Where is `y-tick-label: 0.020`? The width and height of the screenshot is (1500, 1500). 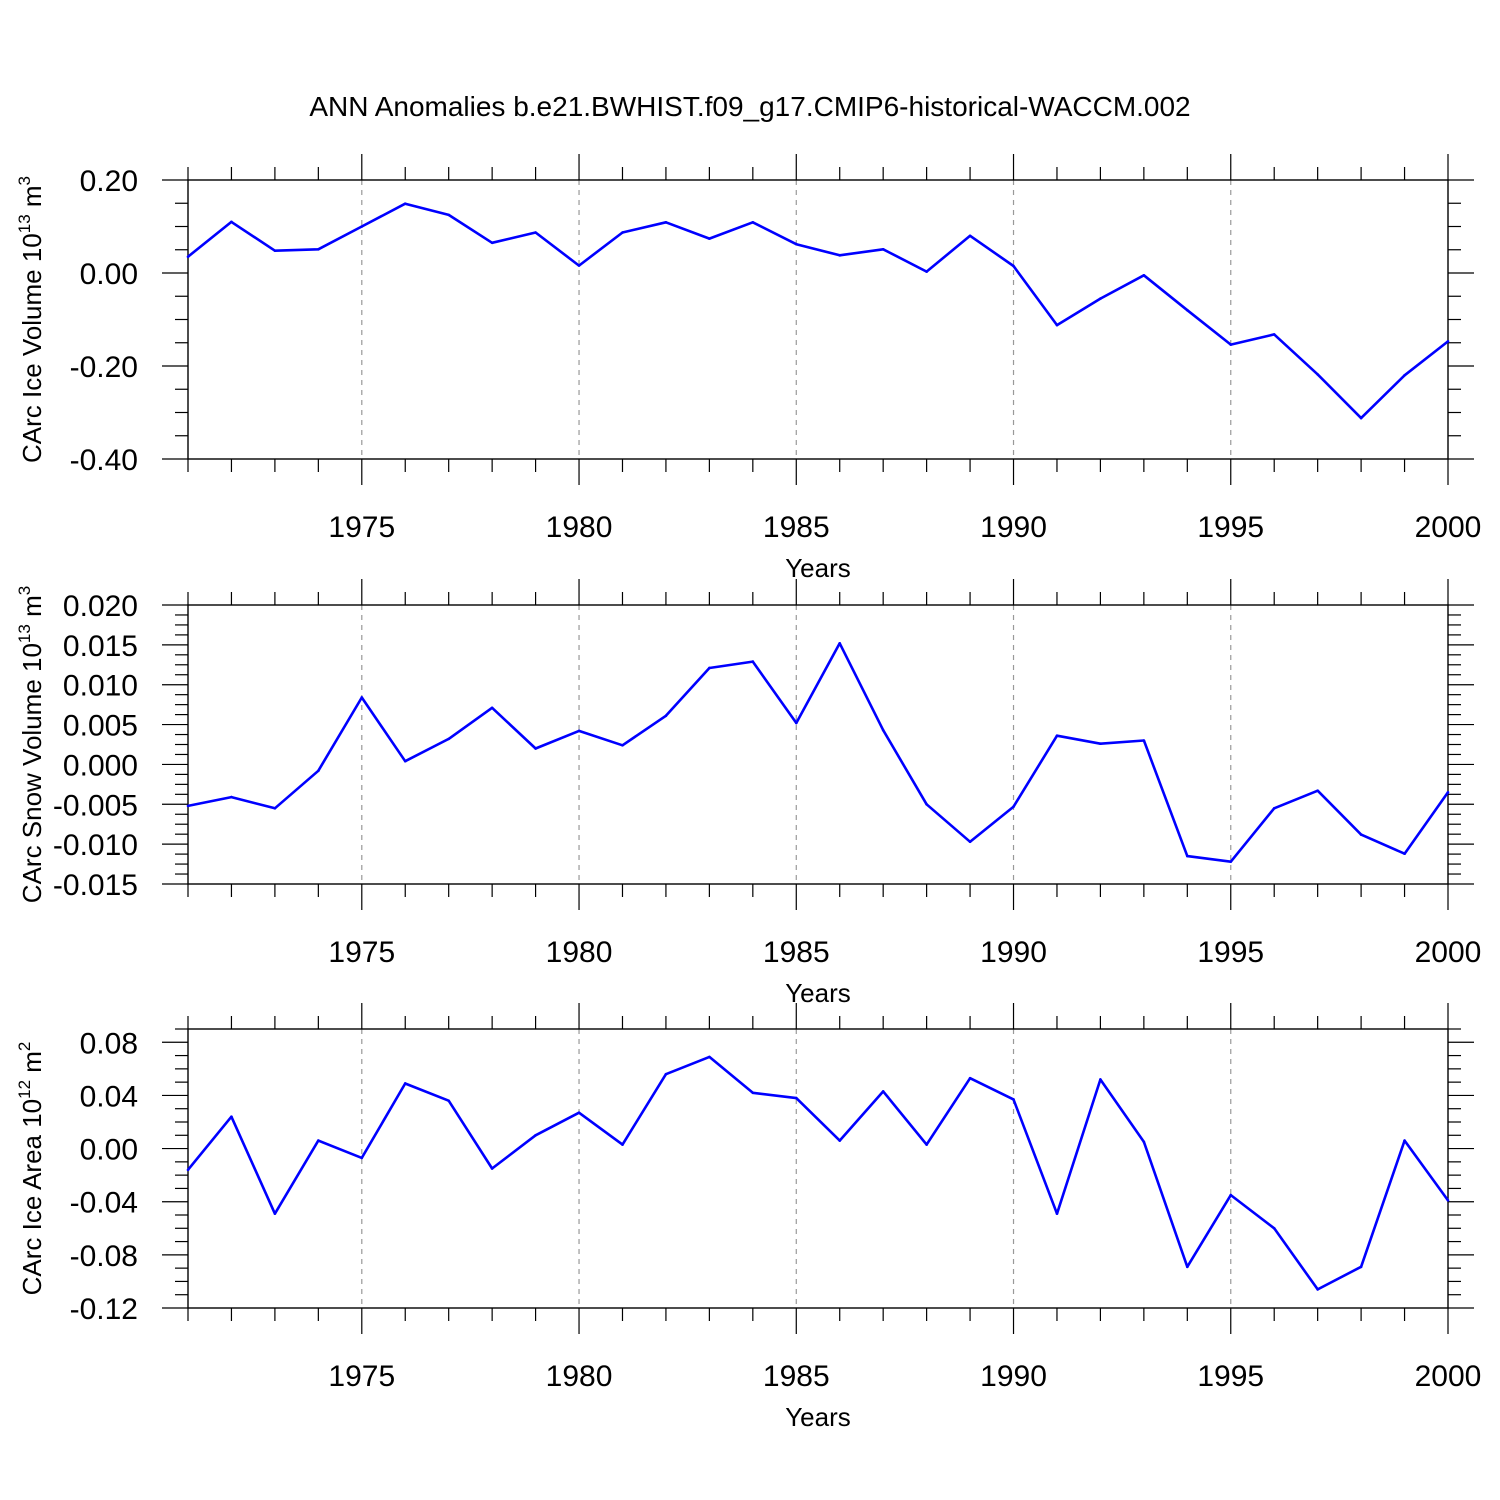
y-tick-label: 0.020 is located at coordinates (100, 606).